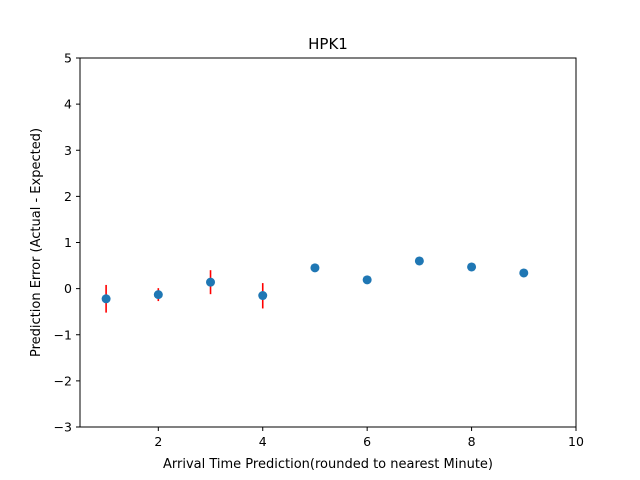  Describe the element at coordinates (68, 288) in the screenshot. I see `y-tick-label: 0` at that location.